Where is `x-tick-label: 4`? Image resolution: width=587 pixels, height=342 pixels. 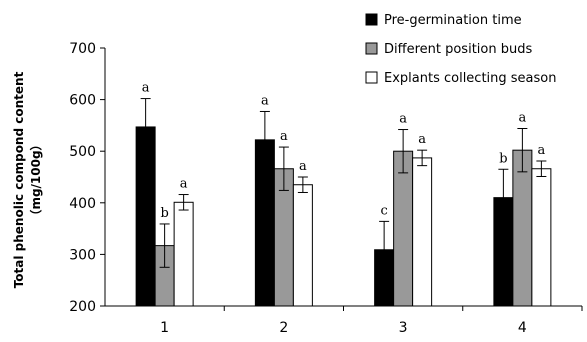
x-tick-label: 4 is located at coordinates (522, 328).